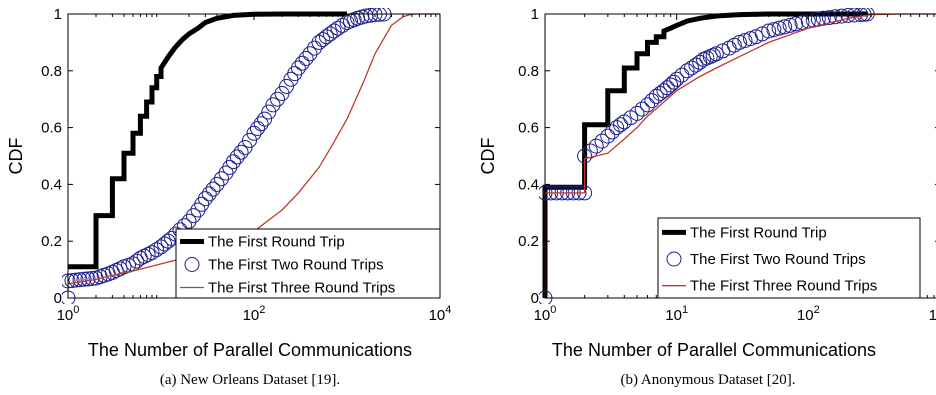 The width and height of the screenshot is (936, 395). I want to click on x-tick-label-2: 10², so click(808, 314).